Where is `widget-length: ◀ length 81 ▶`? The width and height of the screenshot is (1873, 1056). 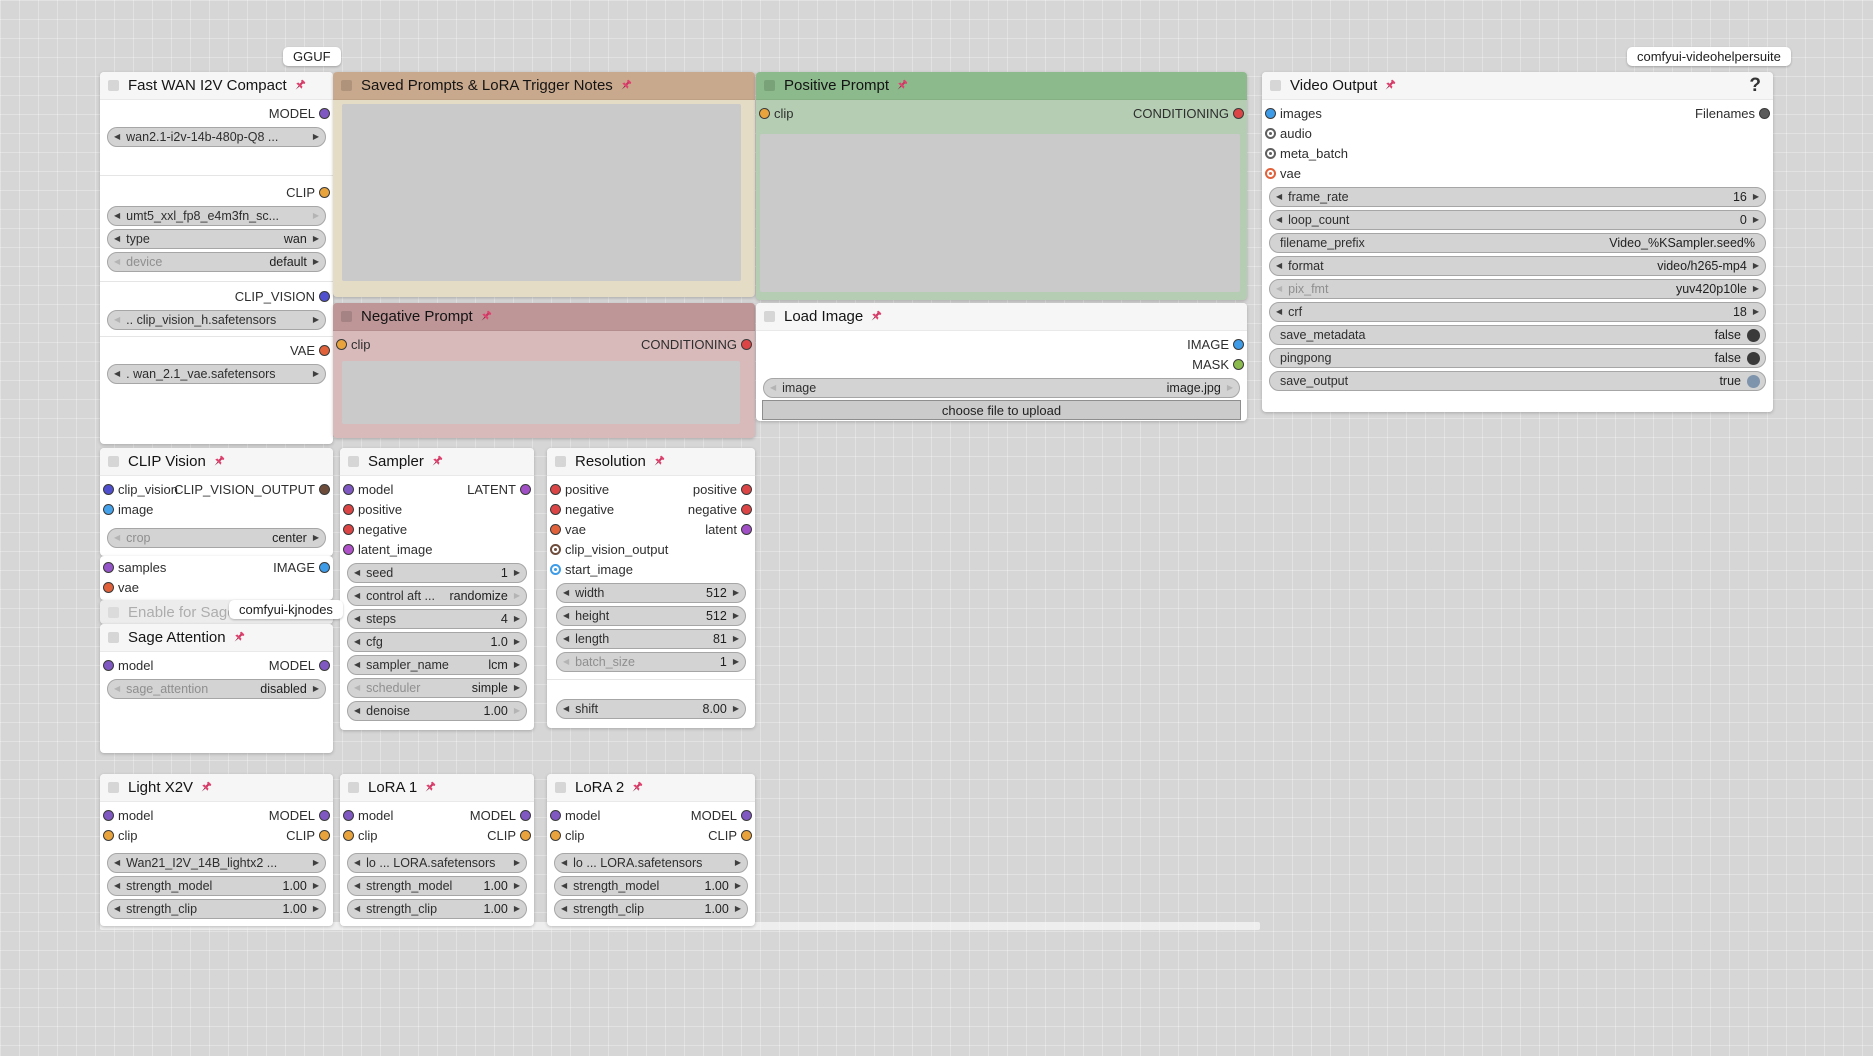
widget-length: ◀ length 81 ▶ is located at coordinates (651, 639).